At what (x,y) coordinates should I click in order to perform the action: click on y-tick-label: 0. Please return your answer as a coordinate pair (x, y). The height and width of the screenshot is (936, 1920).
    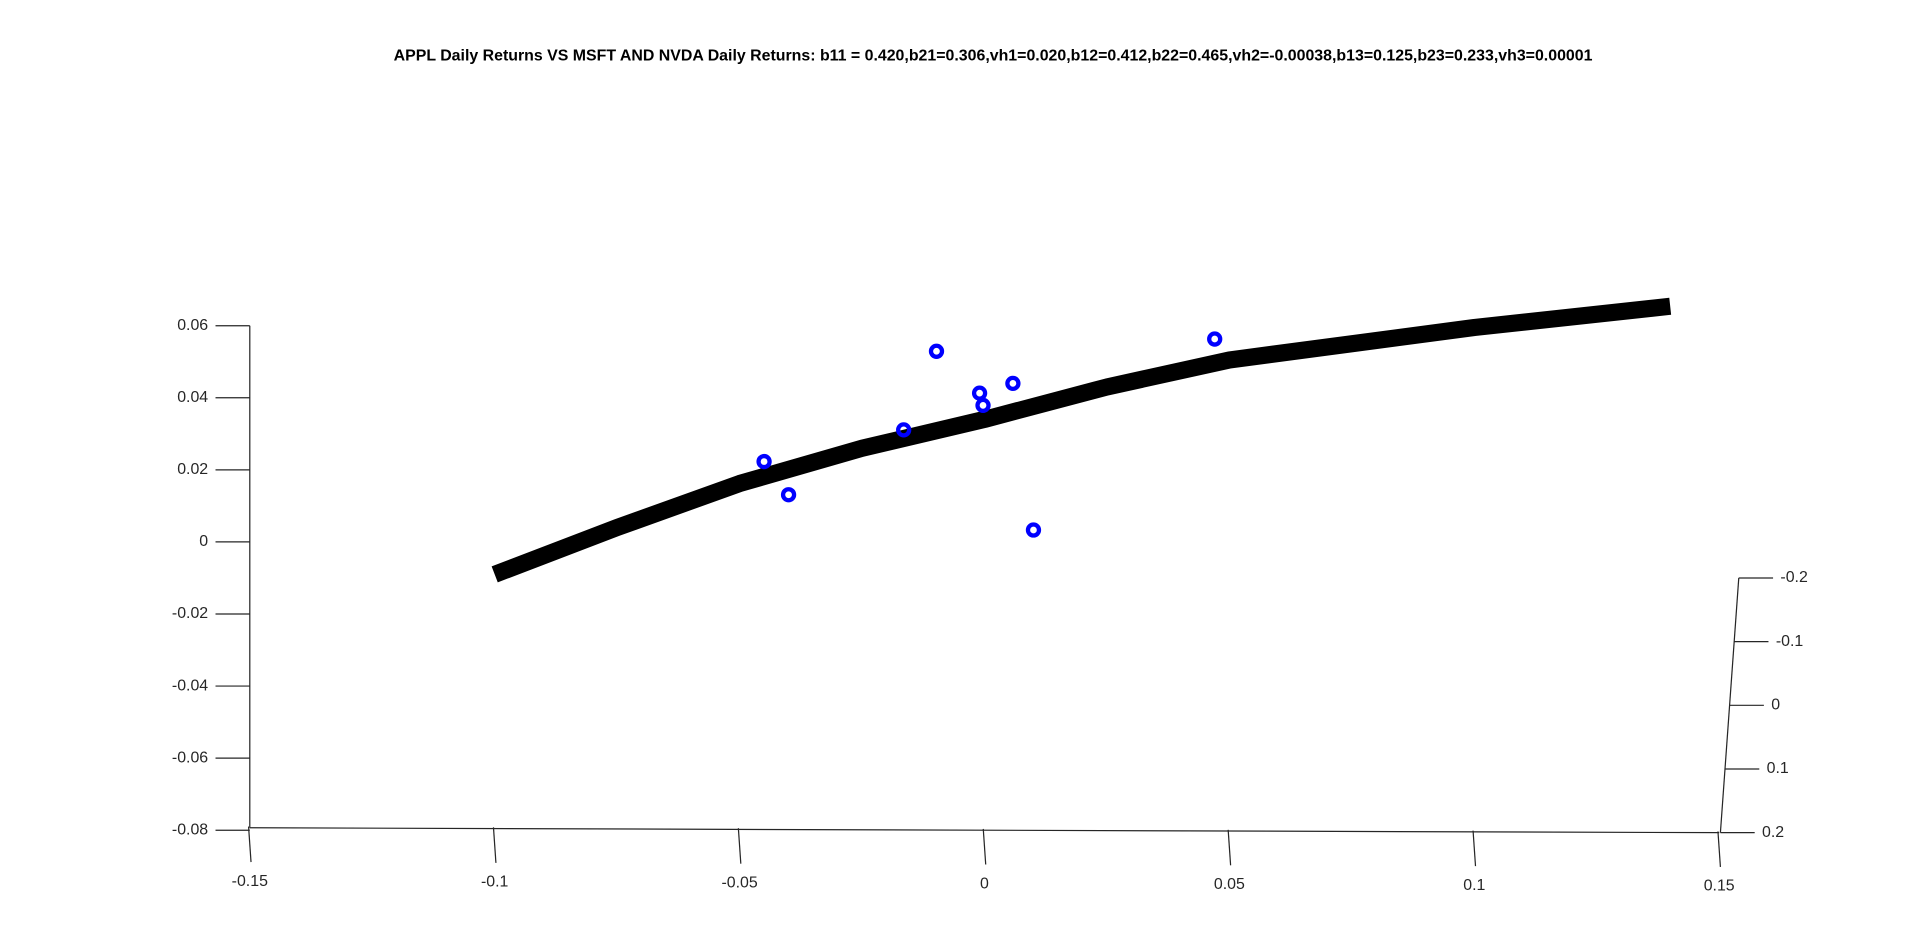
    Looking at the image, I should click on (203, 541).